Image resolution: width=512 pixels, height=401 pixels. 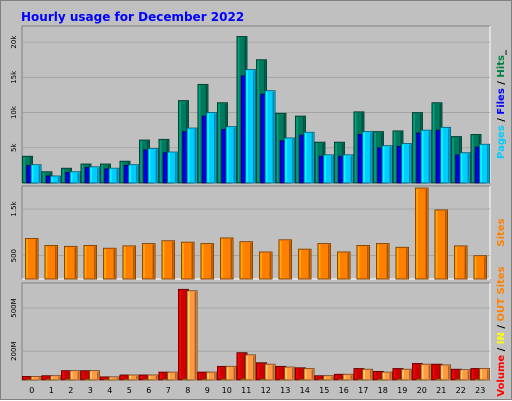 I want to click on x-tick-label: 22, so click(x=461, y=390).